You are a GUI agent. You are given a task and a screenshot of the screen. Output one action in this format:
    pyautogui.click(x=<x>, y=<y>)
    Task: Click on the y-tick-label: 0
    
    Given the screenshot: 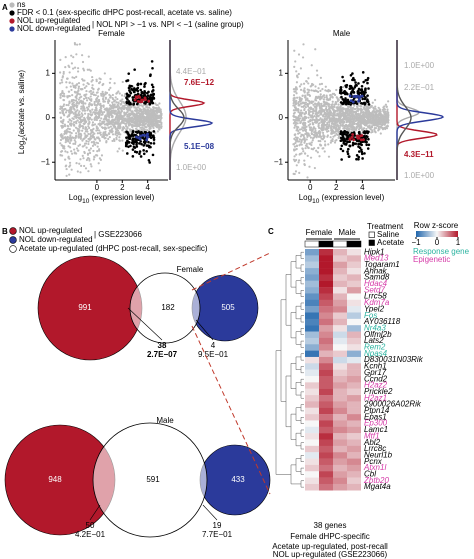 What is the action you would take?
    pyautogui.click(x=48, y=117)
    